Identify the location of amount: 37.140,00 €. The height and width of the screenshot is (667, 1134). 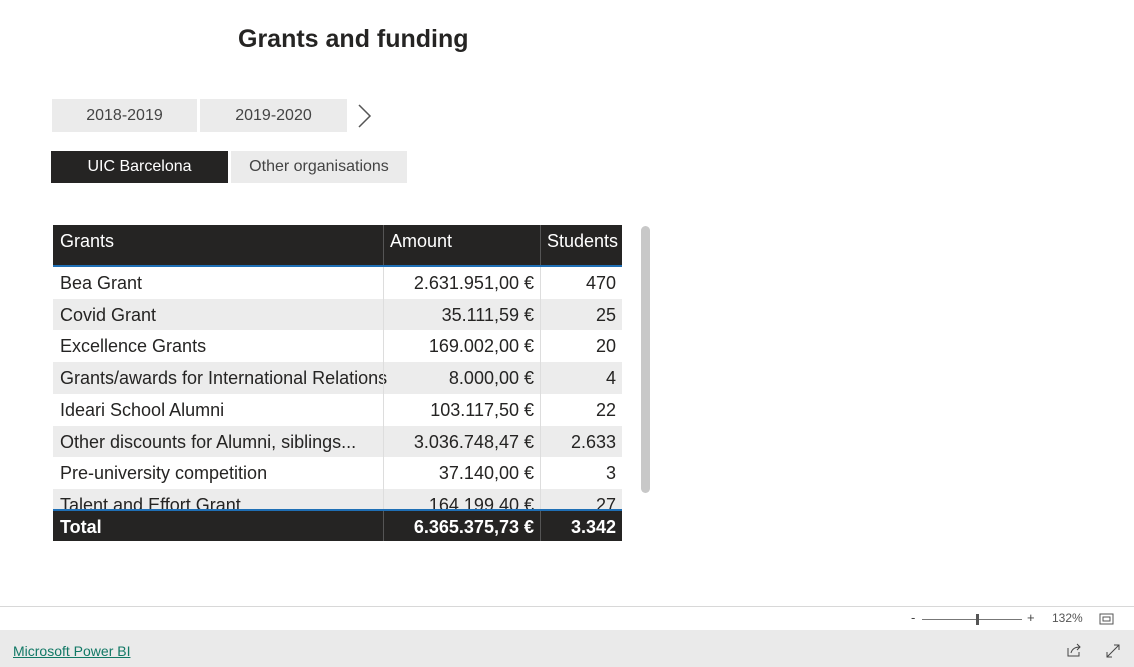
(486, 473).